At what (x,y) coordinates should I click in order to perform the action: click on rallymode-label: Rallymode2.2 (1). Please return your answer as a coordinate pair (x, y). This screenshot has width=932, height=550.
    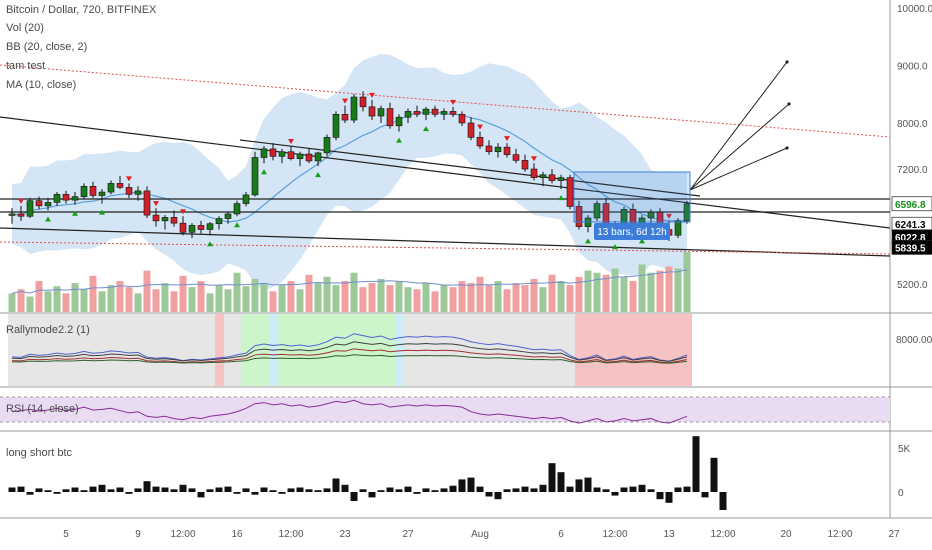
    Looking at the image, I should click on (48, 330).